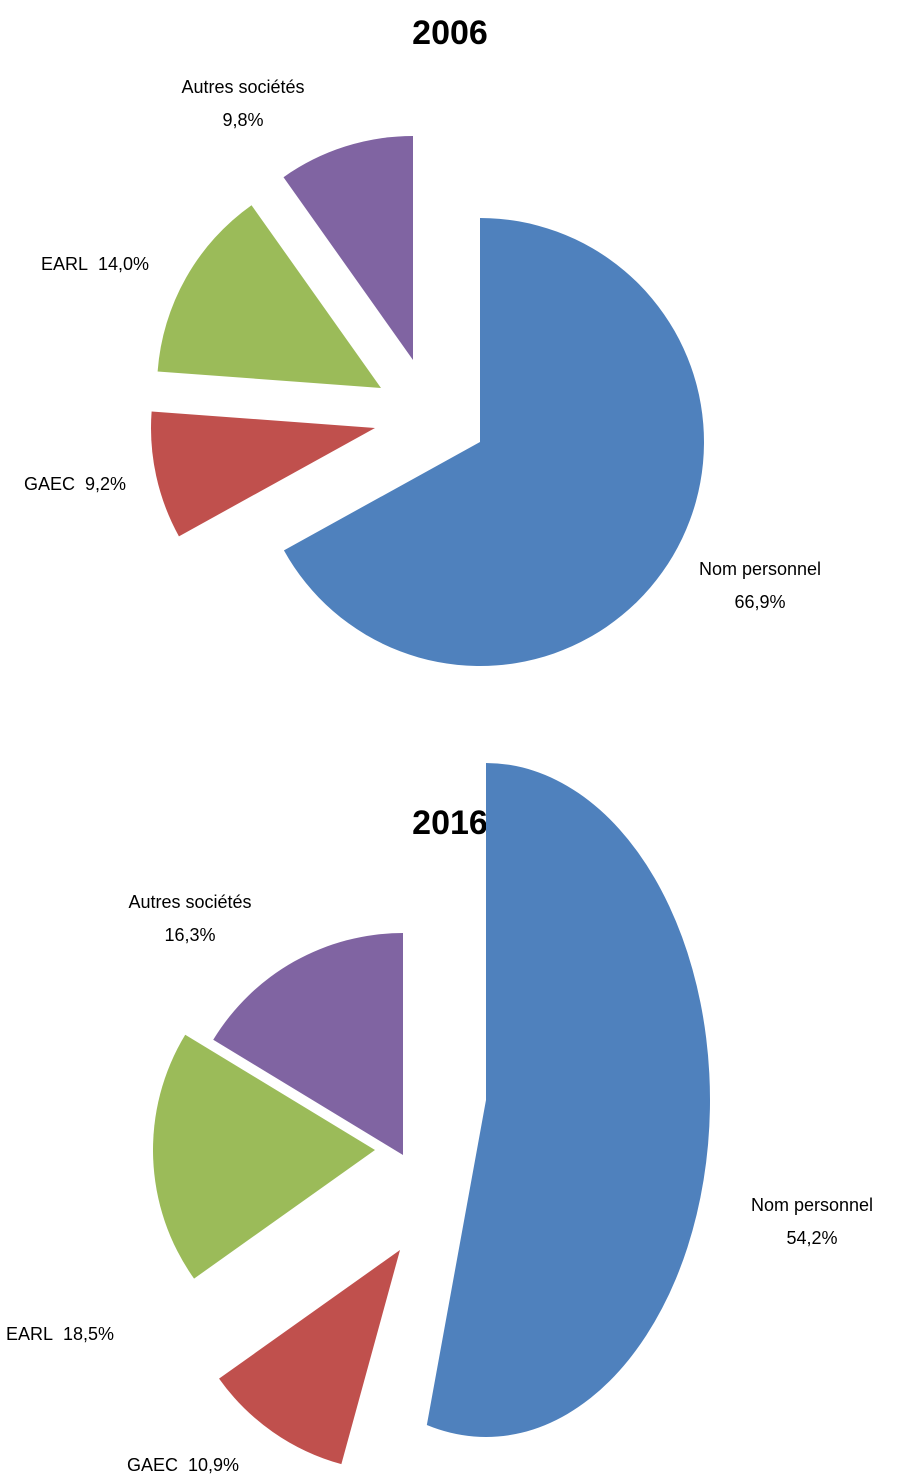 This screenshot has width=900, height=1479. Describe the element at coordinates (60, 1334) in the screenshot. I see `slice-label: EARL 18,5%` at that location.